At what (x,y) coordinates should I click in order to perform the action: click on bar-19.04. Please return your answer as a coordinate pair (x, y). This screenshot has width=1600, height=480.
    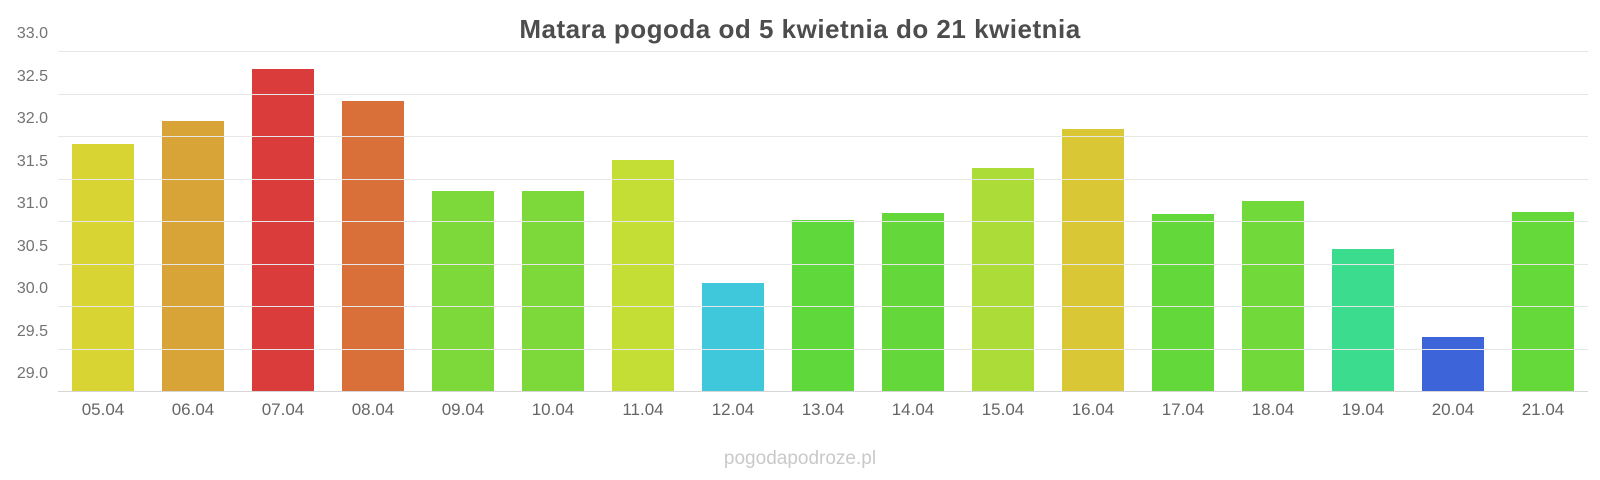
    Looking at the image, I should click on (1363, 320).